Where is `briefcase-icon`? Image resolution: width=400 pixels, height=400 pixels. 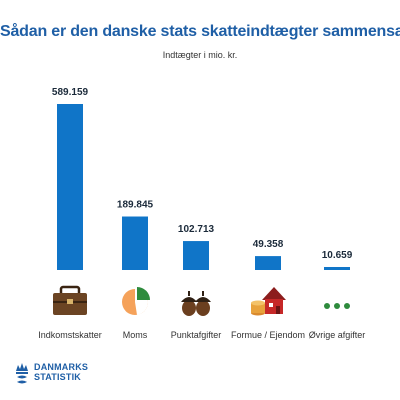
briefcase-icon is located at coordinates (70, 300).